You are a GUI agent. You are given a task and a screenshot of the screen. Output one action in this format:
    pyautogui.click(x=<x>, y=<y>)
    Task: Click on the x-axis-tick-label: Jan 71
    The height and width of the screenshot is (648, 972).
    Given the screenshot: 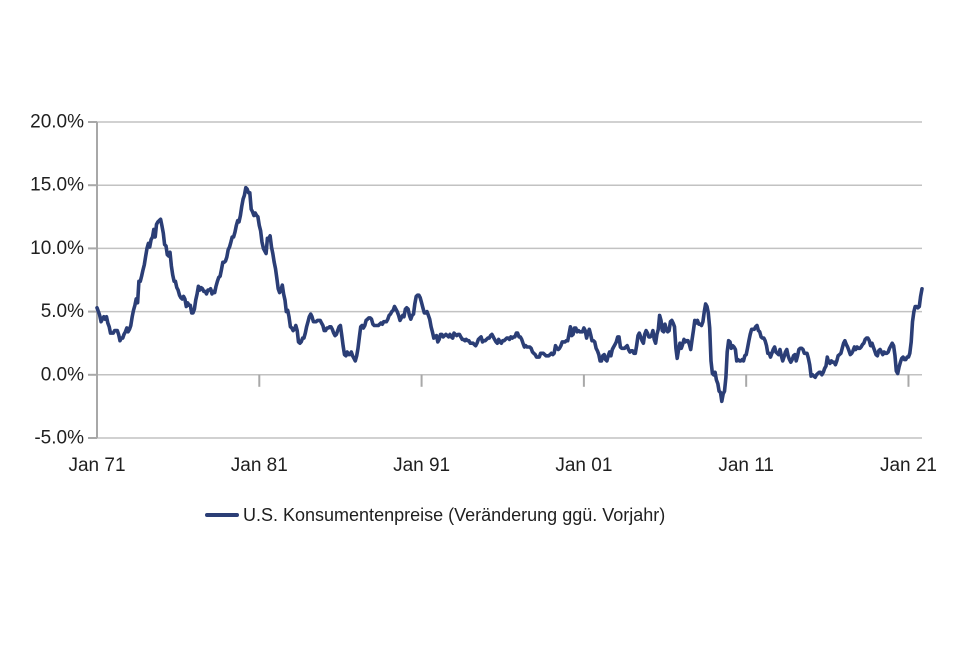 What is the action you would take?
    pyautogui.click(x=96, y=465)
    